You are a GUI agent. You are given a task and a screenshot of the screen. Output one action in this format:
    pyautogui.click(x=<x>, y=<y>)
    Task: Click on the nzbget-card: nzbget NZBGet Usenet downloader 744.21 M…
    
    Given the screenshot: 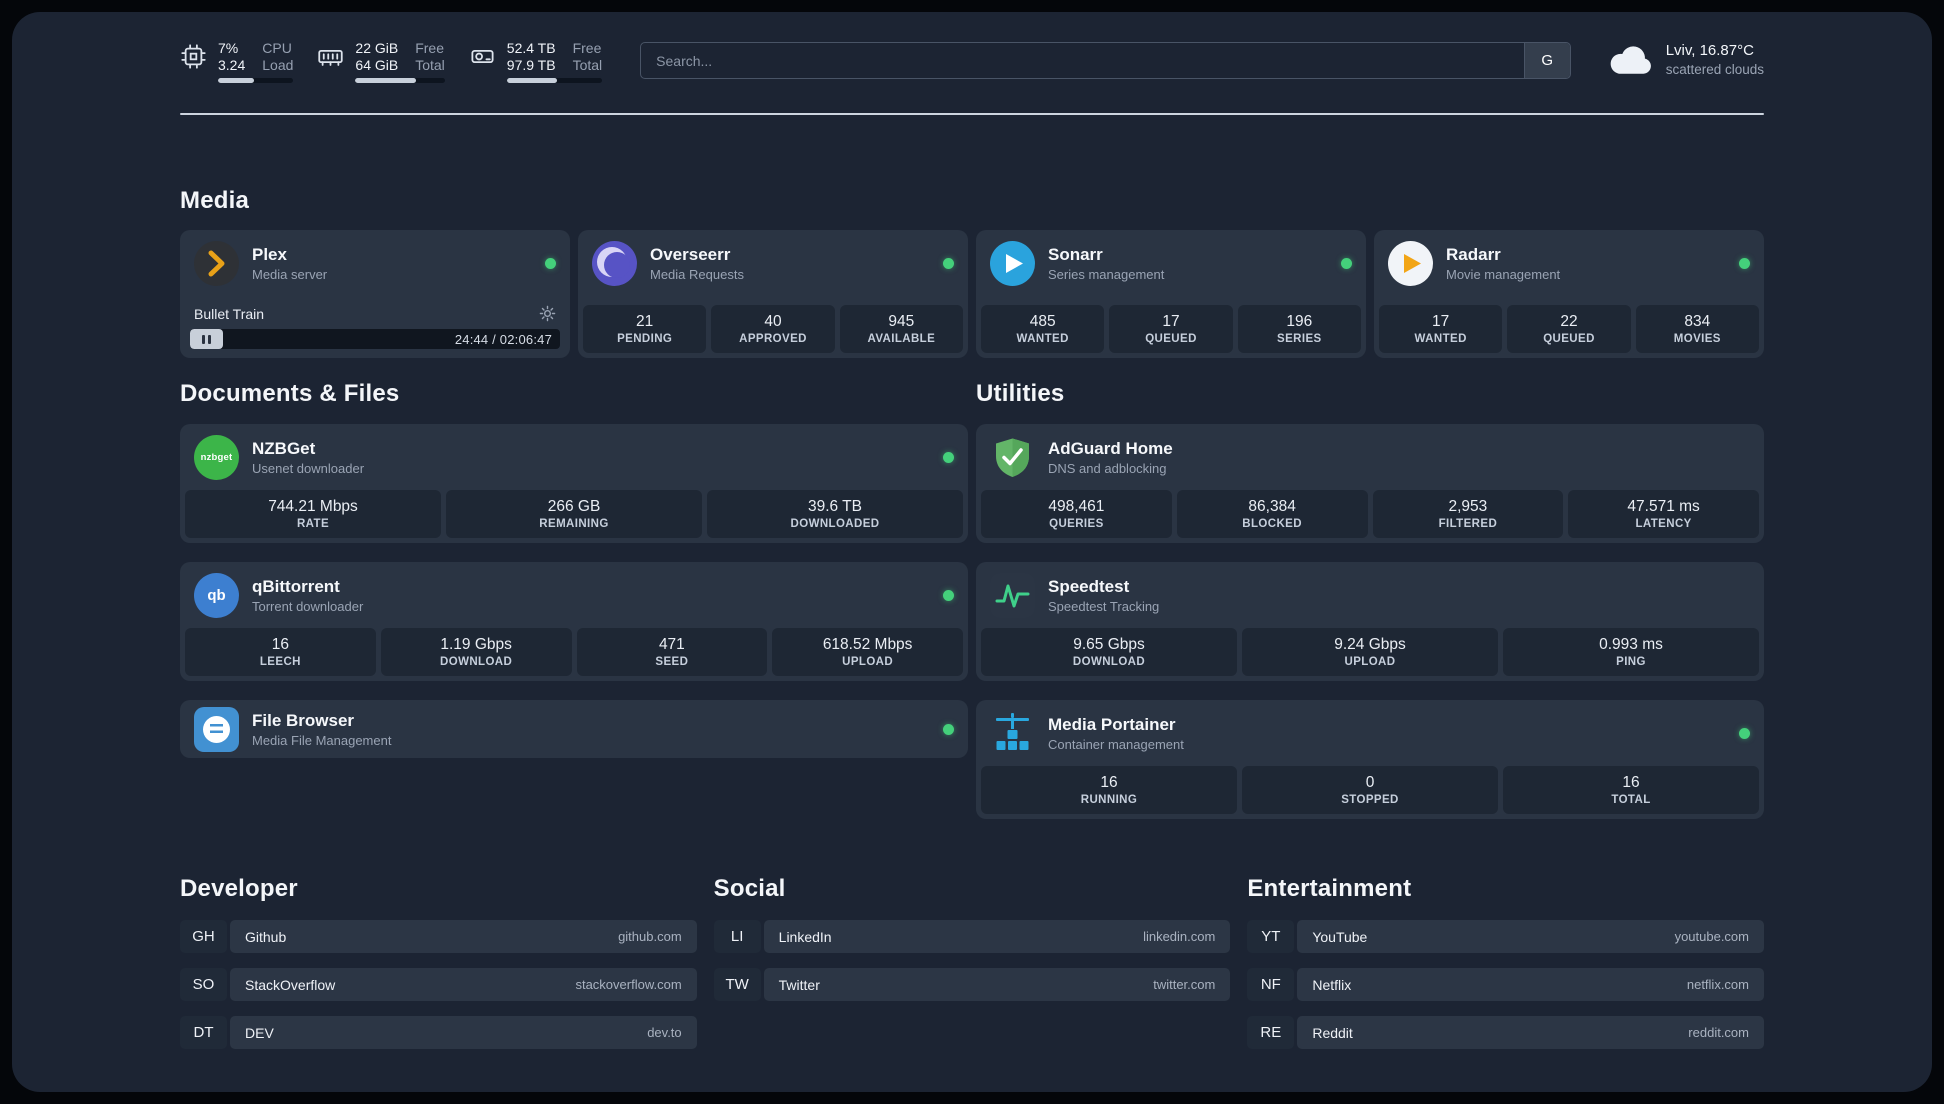 What is the action you would take?
    pyautogui.click(x=574, y=483)
    